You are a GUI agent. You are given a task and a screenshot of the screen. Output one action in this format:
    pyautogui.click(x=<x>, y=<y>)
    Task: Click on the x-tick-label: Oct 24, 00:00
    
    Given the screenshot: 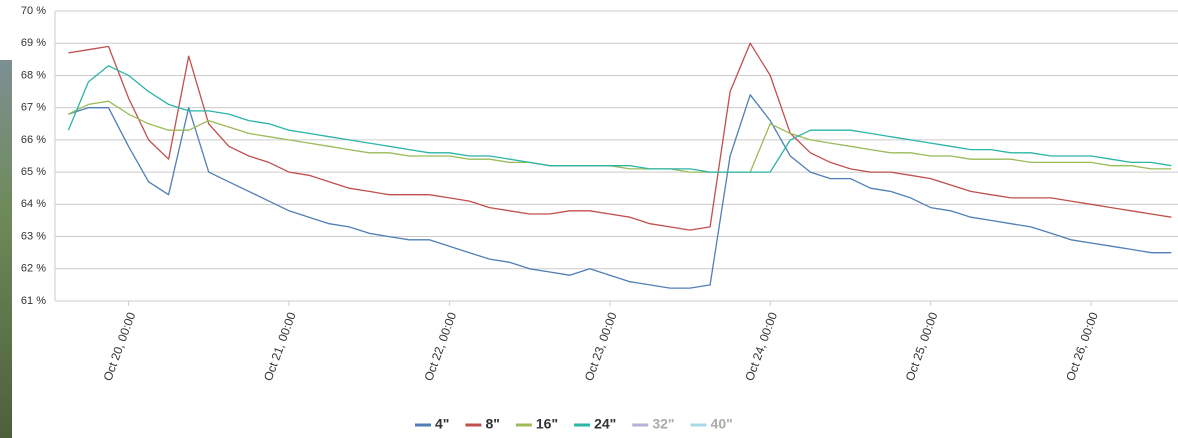 What is the action you would take?
    pyautogui.click(x=761, y=346)
    